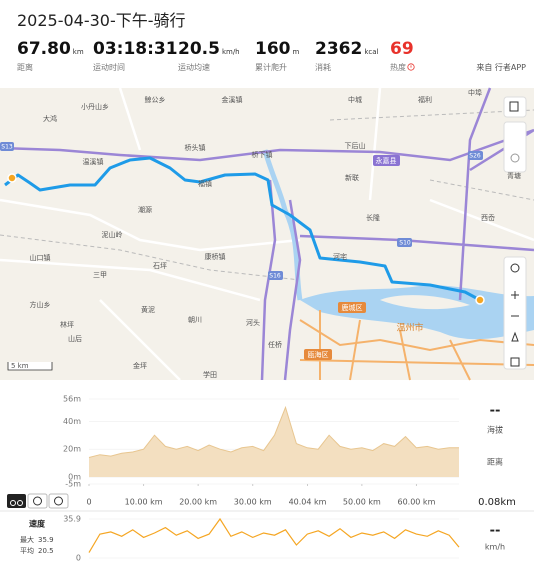 The image size is (534, 565). Describe the element at coordinates (253, 502) in the screenshot. I see `x-tick-label: 30.00 km` at that location.